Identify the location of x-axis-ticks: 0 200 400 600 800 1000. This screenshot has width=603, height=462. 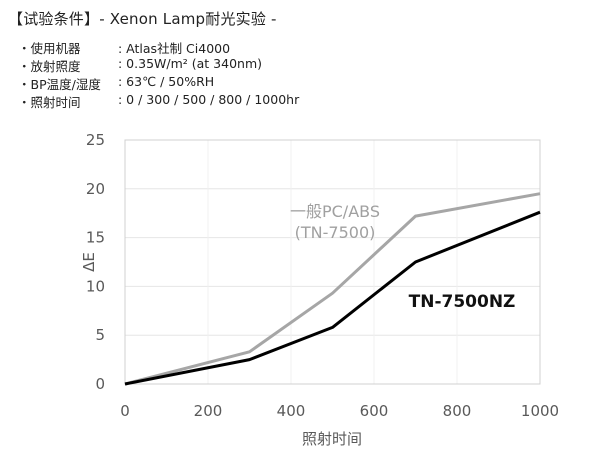
(339, 411).